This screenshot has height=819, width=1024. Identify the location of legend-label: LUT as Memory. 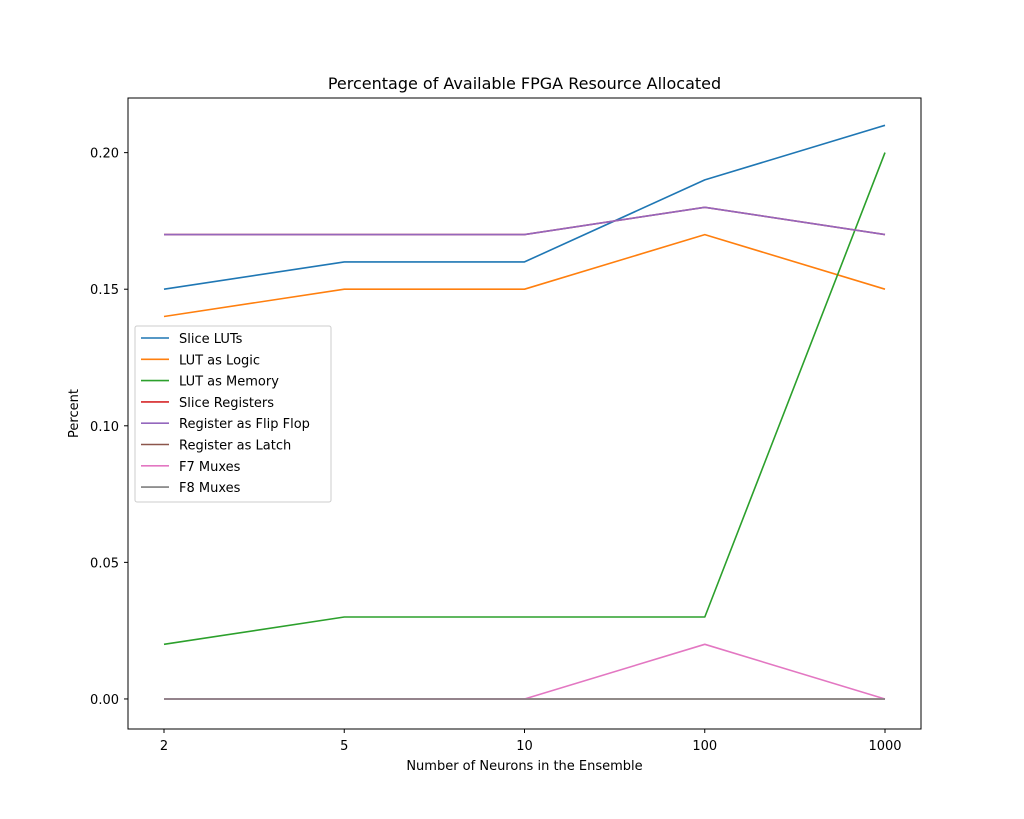
(229, 382).